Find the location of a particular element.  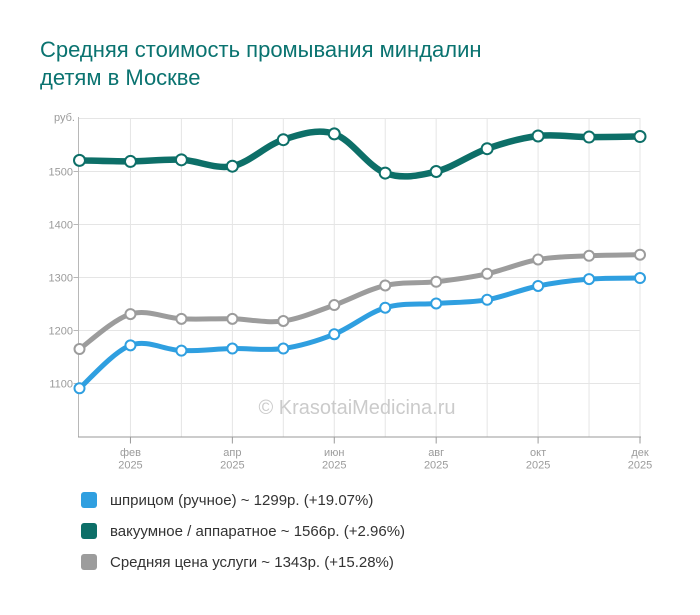

x-axis-month-label: июн is located at coordinates (334, 453).